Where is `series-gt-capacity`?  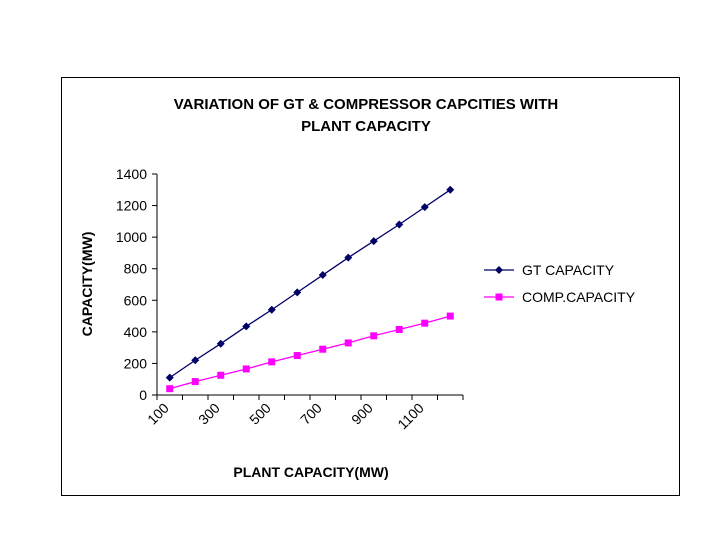
series-gt-capacity is located at coordinates (310, 283).